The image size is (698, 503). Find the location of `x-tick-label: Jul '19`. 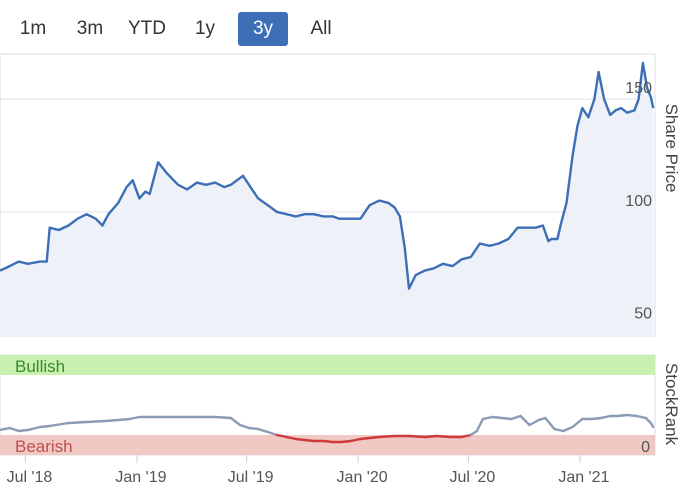

x-tick-label: Jul '19 is located at coordinates (251, 477).